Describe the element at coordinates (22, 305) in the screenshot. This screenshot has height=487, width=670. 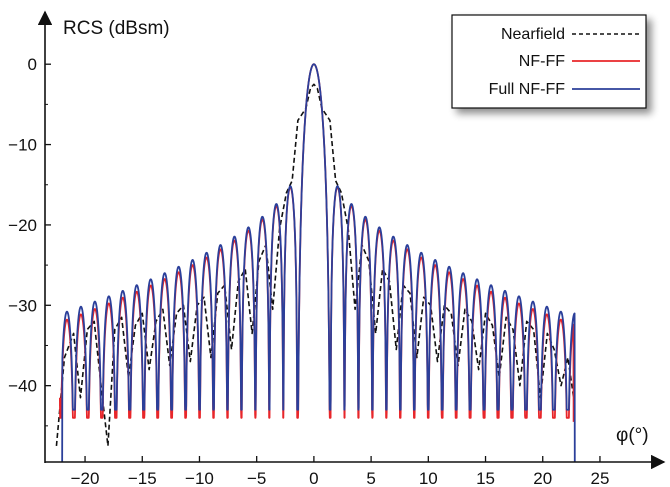
I see `y-tick-label: −30` at that location.